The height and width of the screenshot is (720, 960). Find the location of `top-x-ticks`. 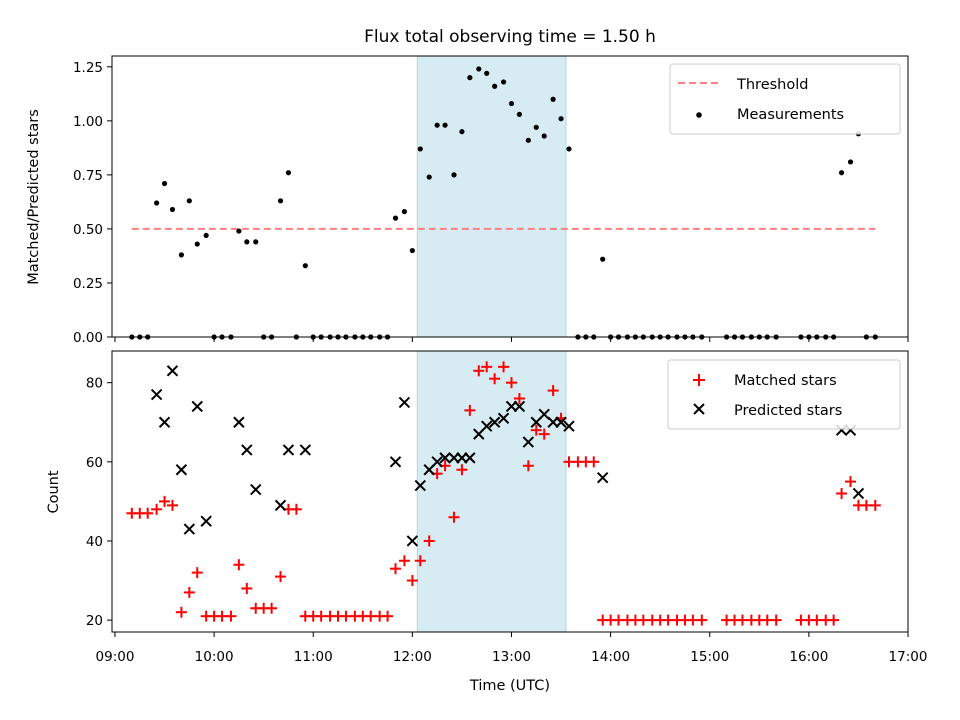

top-x-ticks is located at coordinates (511, 339).